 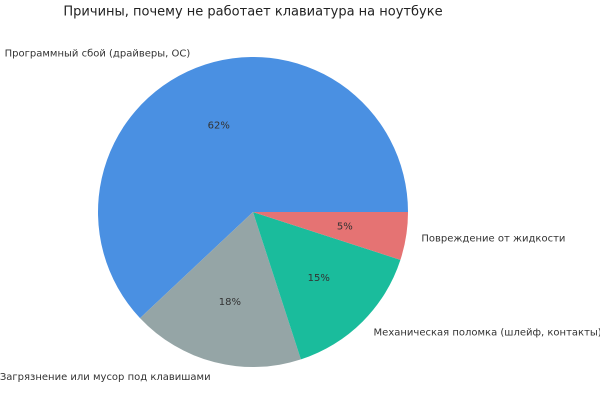 I want to click on value-label: 15%, so click(x=319, y=278).